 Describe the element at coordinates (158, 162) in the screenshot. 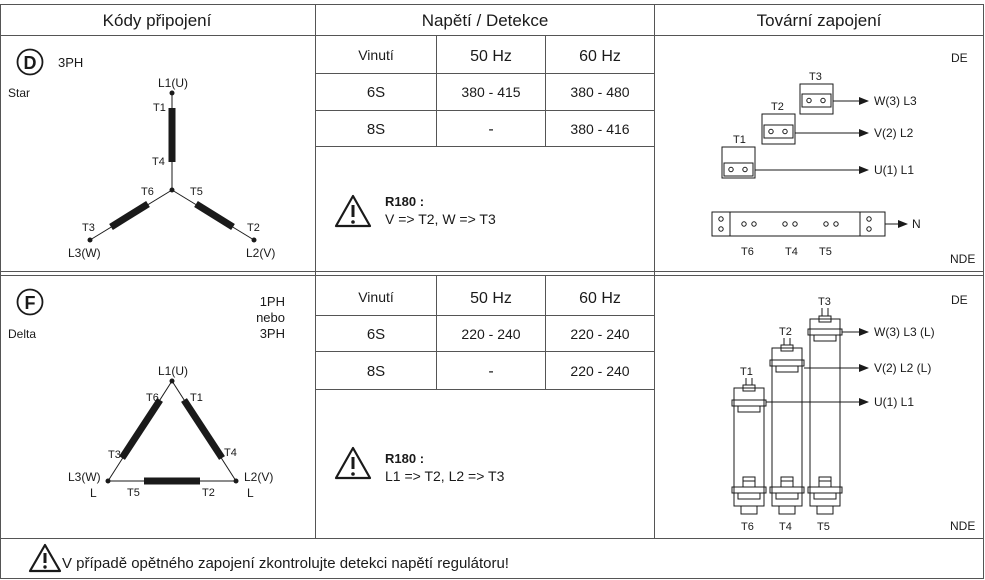

I see `star-label-t4: T4` at that location.